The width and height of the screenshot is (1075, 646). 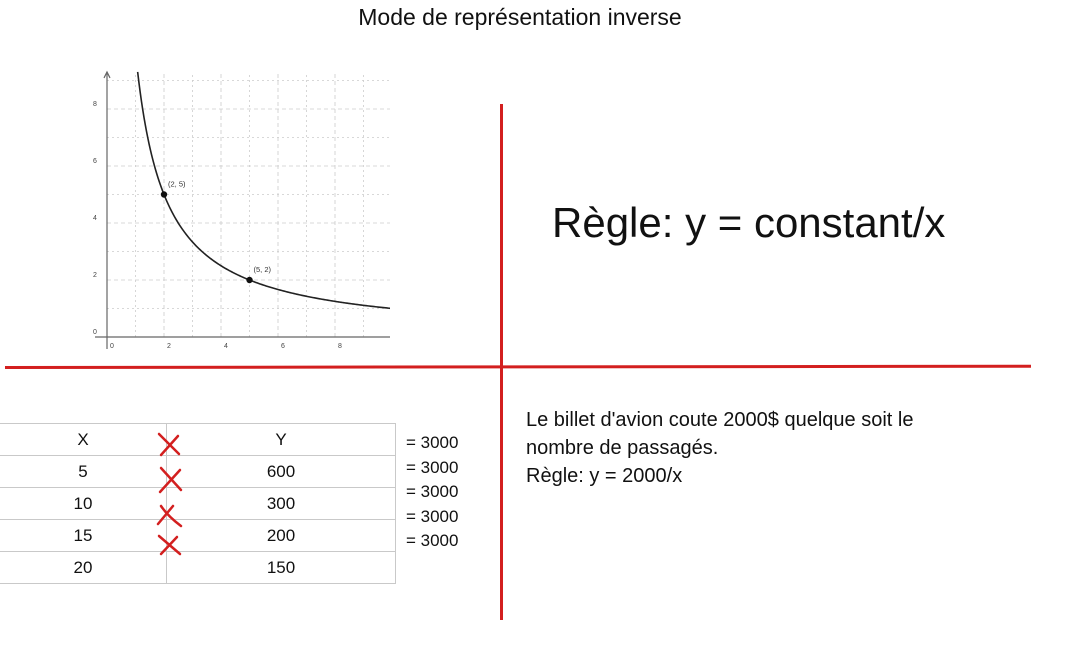 I want to click on axes, so click(x=242, y=209).